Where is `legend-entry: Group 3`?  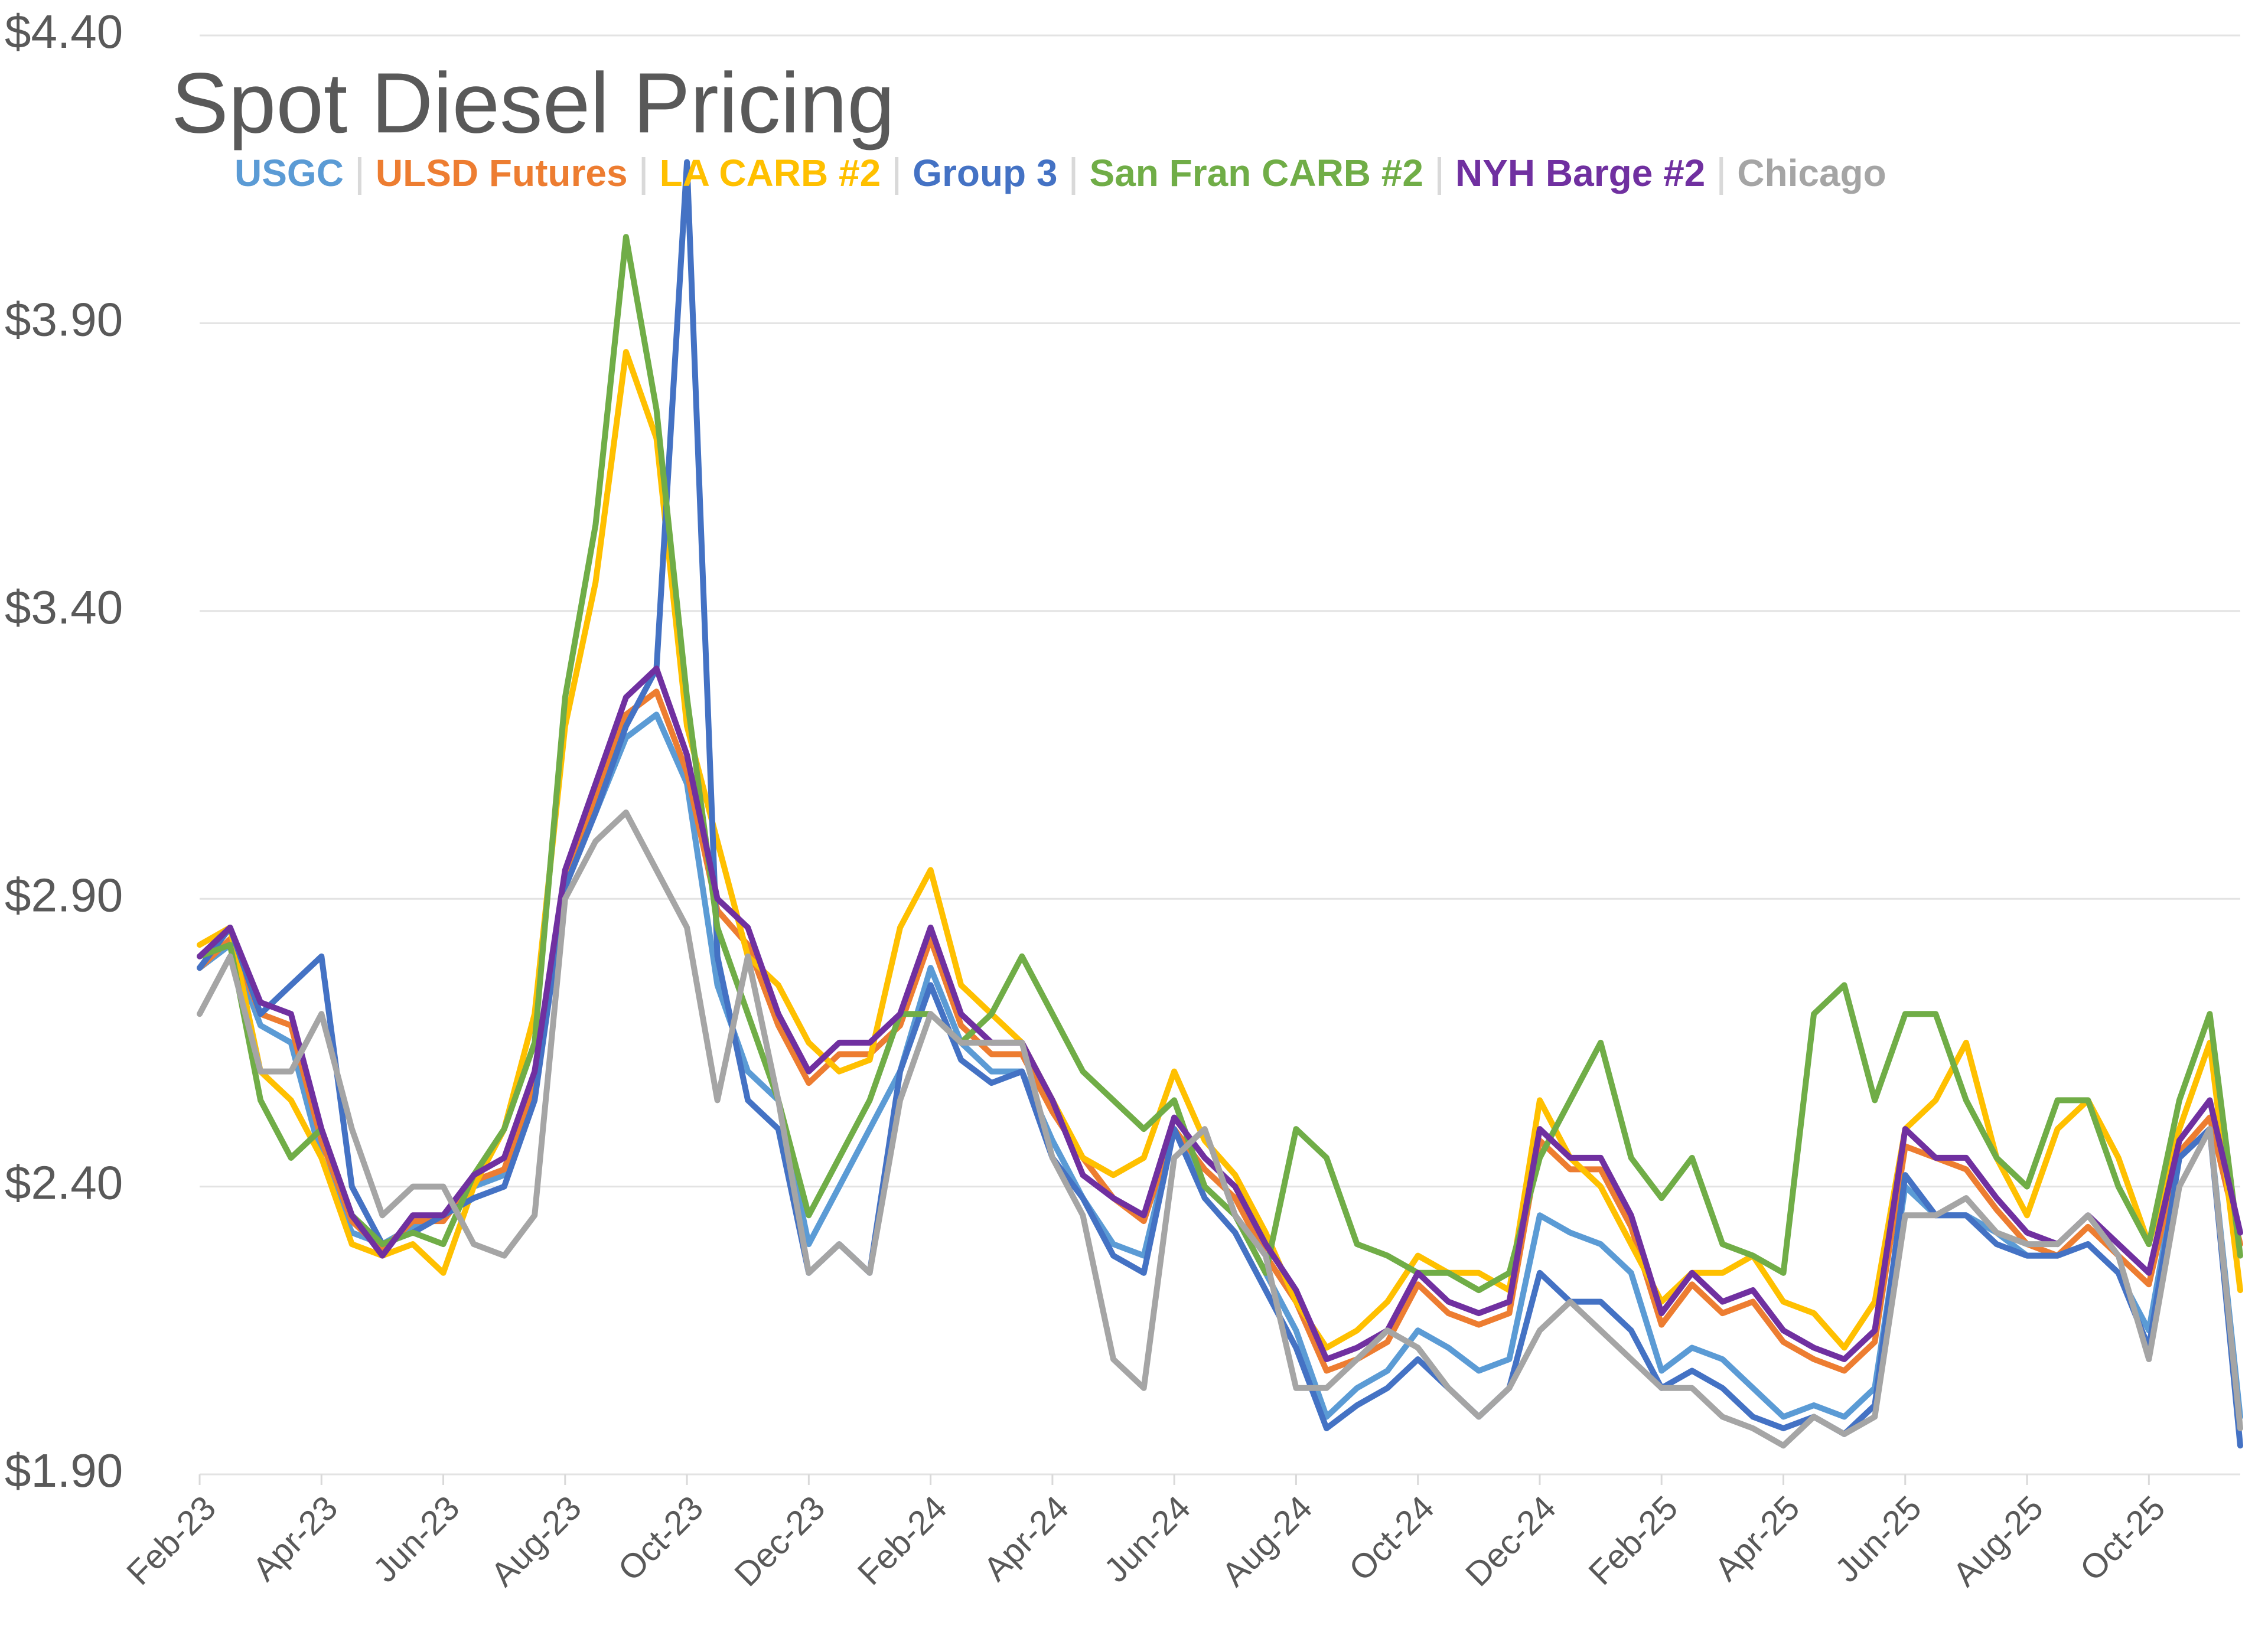 legend-entry: Group 3 is located at coordinates (985, 173).